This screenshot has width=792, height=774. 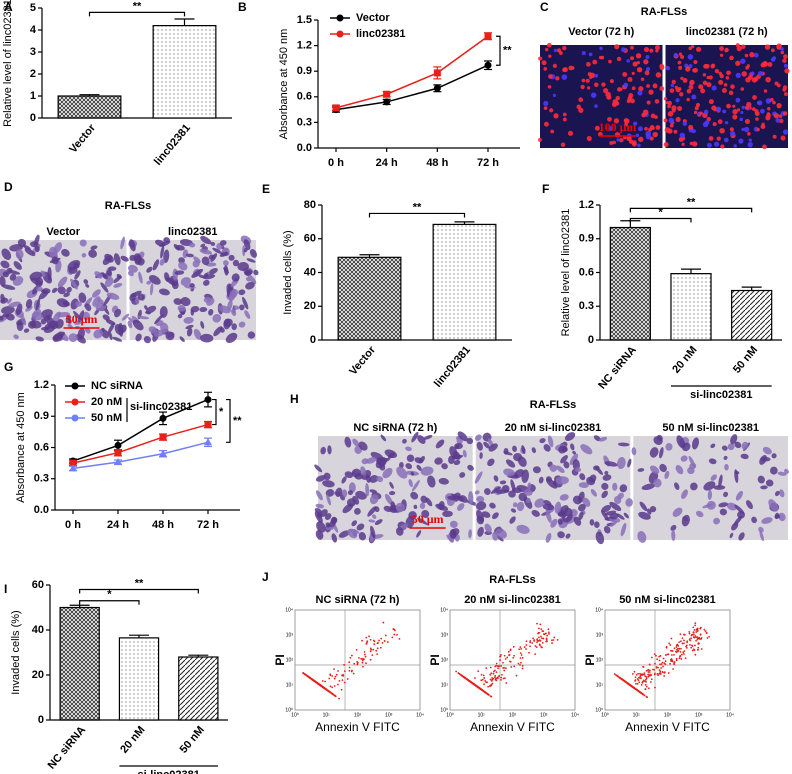 I want to click on x-tick-label: 72 h, so click(x=208, y=525).